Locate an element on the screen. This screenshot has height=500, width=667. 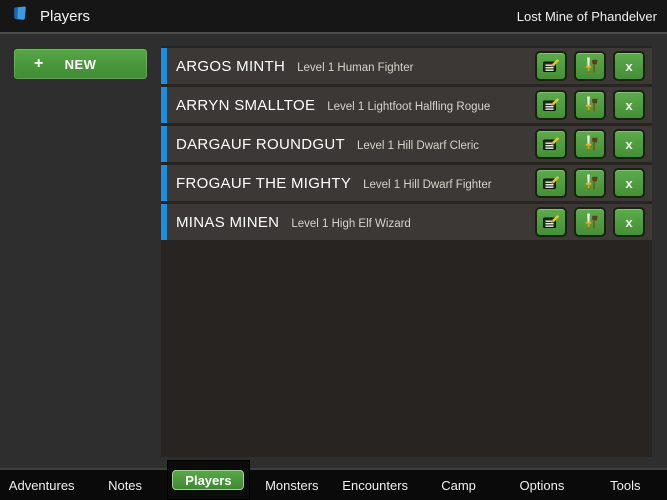
tab-players: Players is located at coordinates (208, 480).